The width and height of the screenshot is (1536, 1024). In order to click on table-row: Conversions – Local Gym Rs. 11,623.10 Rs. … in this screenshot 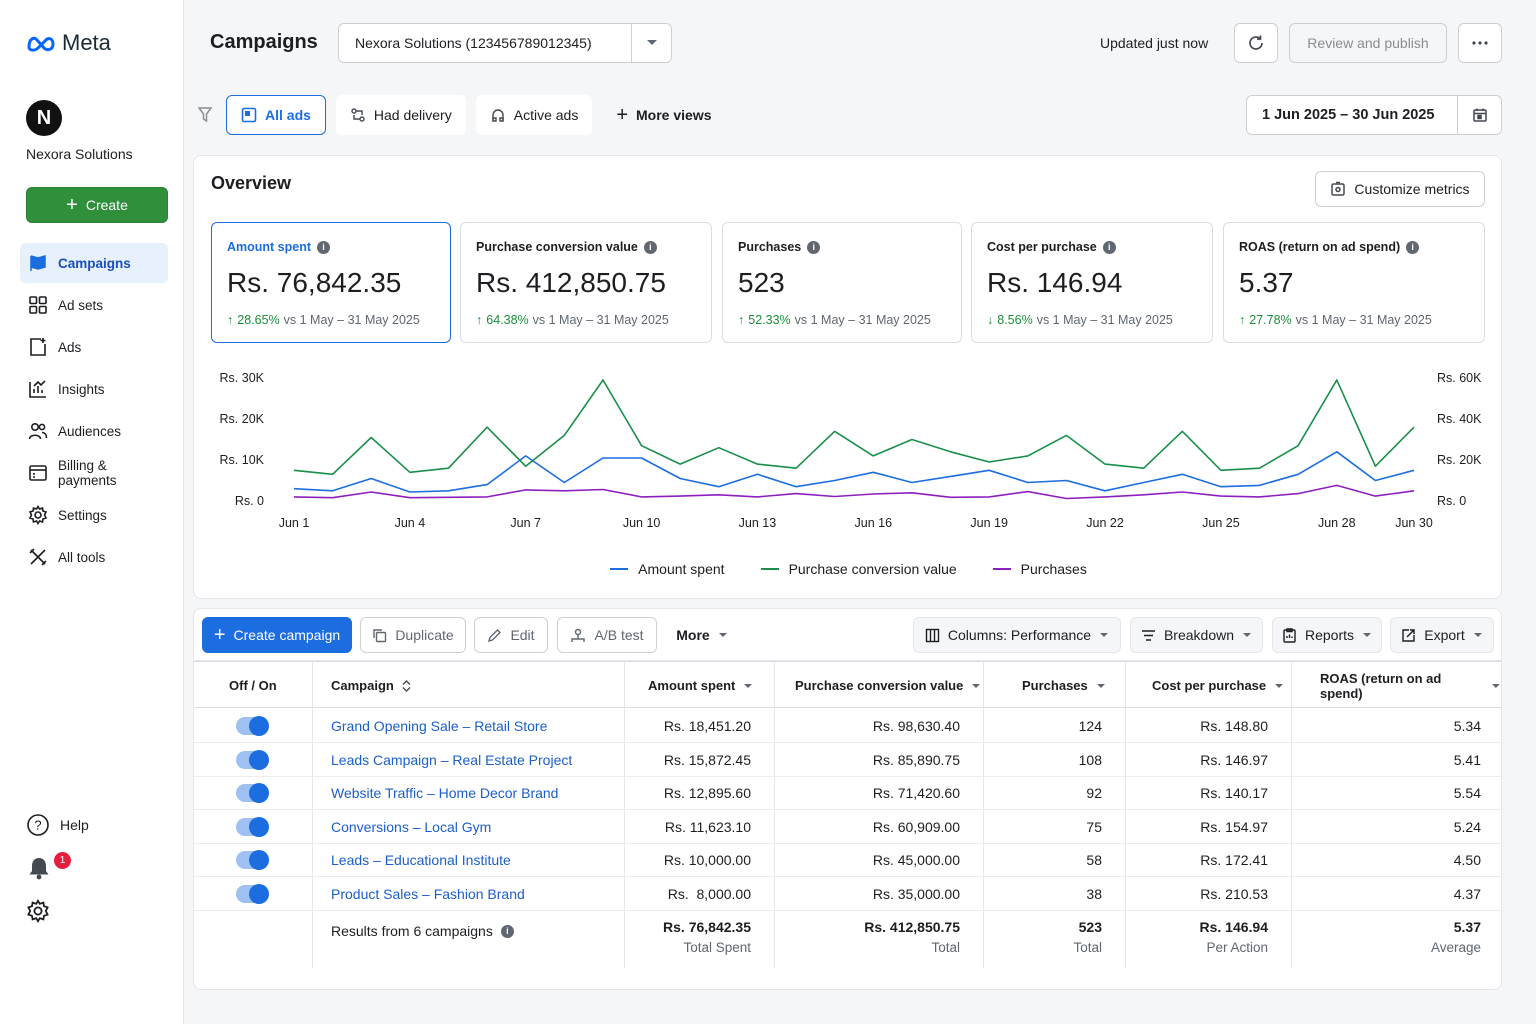, I will do `click(847, 827)`.